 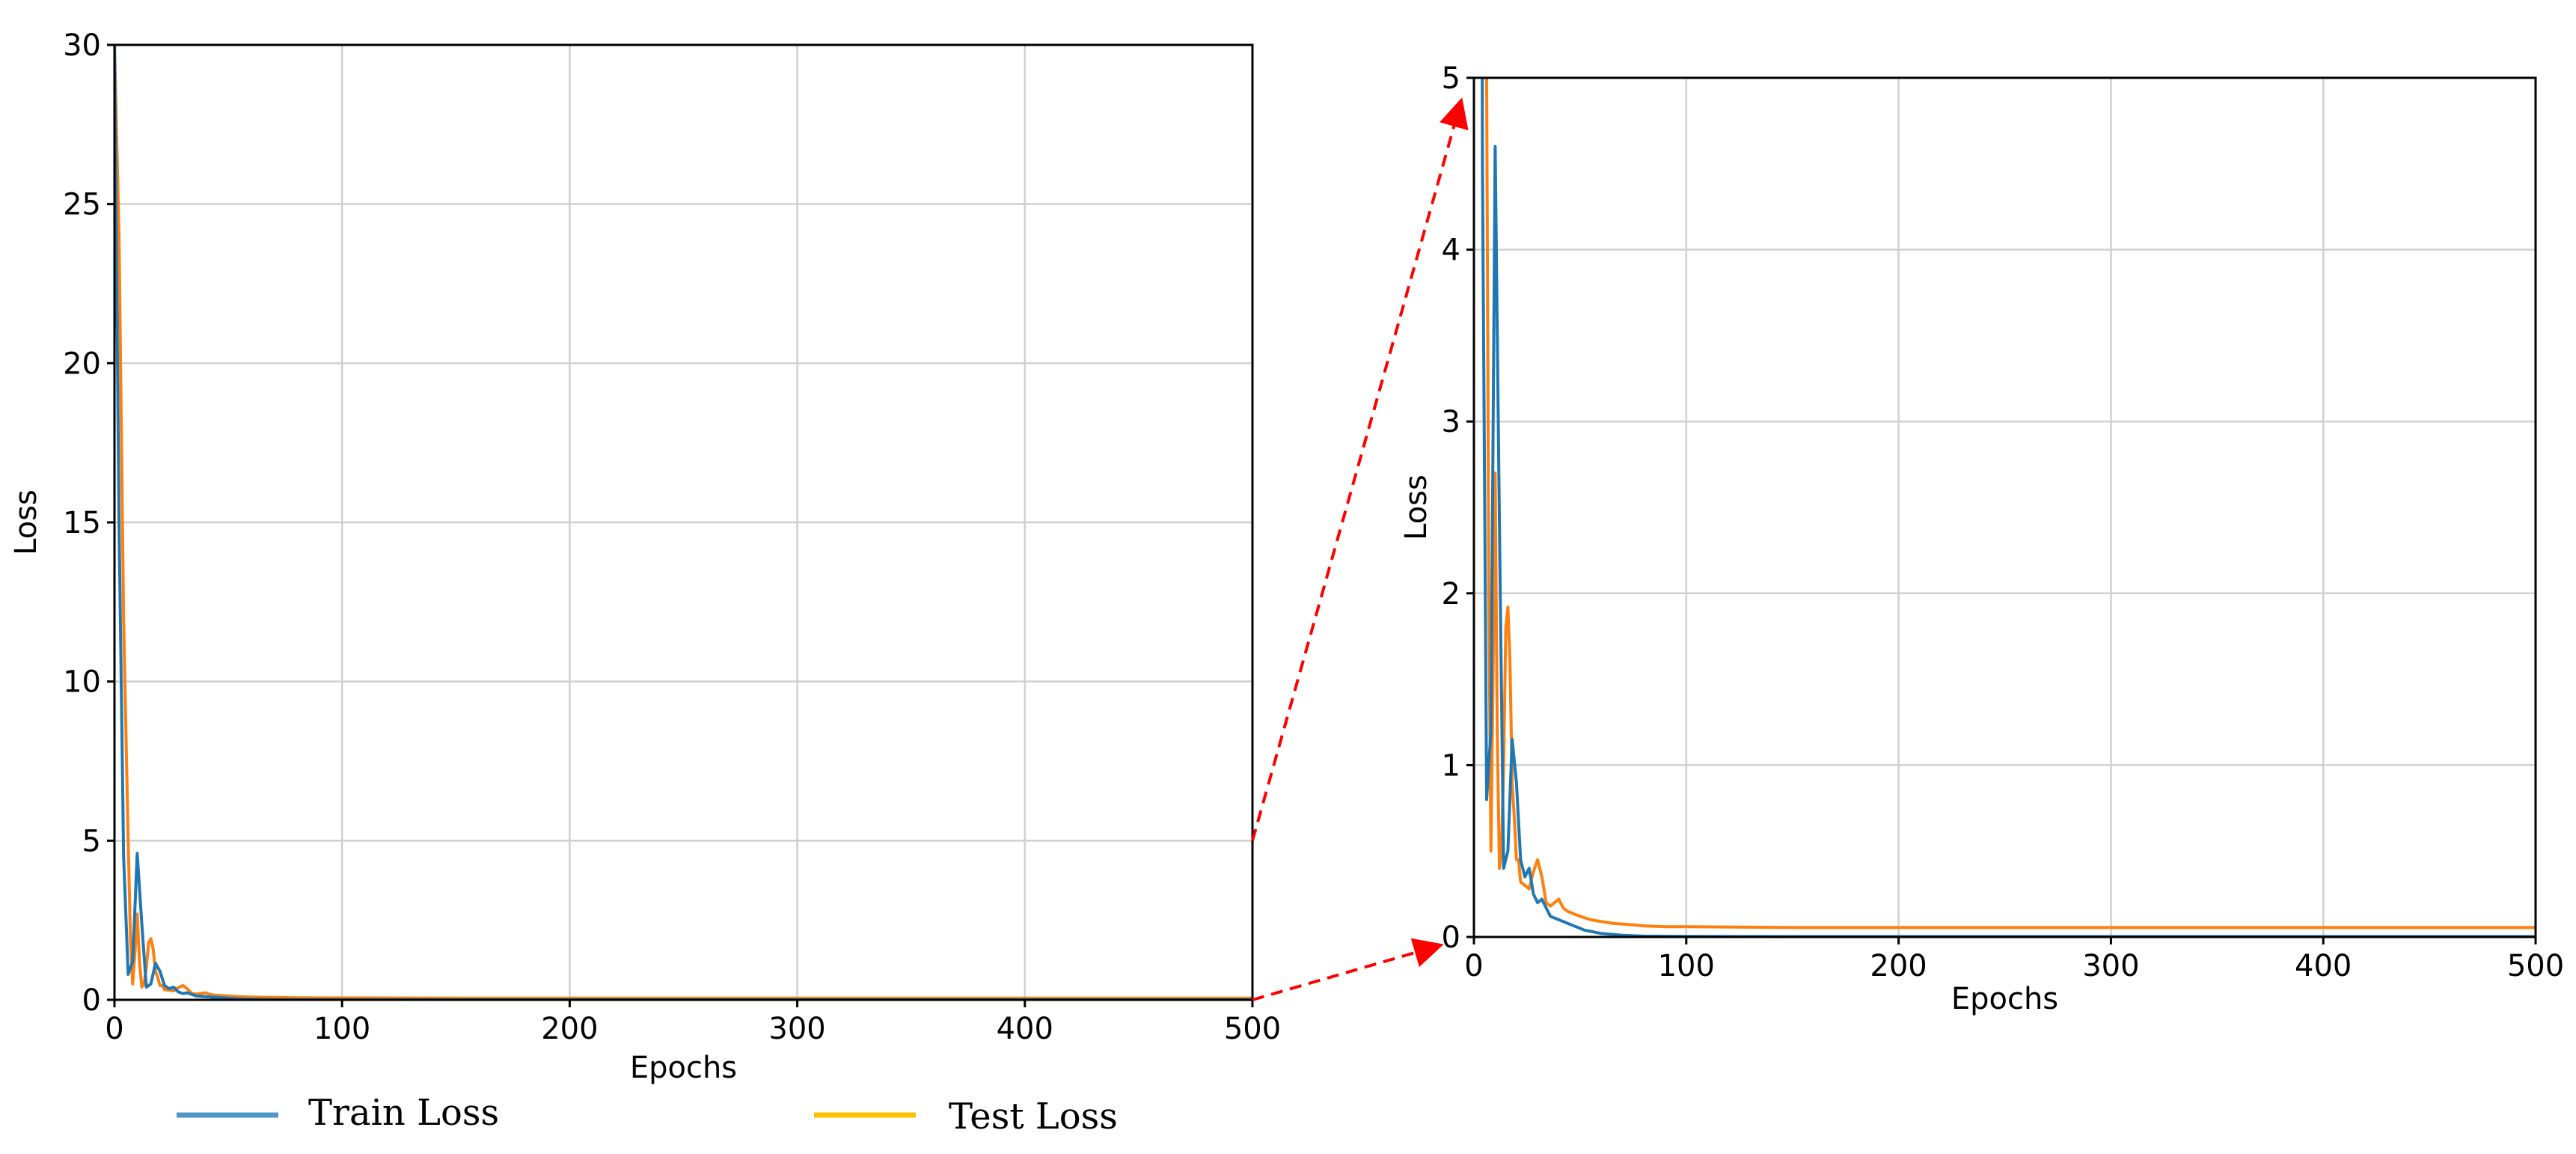 I want to click on left-x-tick-label: 100, so click(x=342, y=1029).